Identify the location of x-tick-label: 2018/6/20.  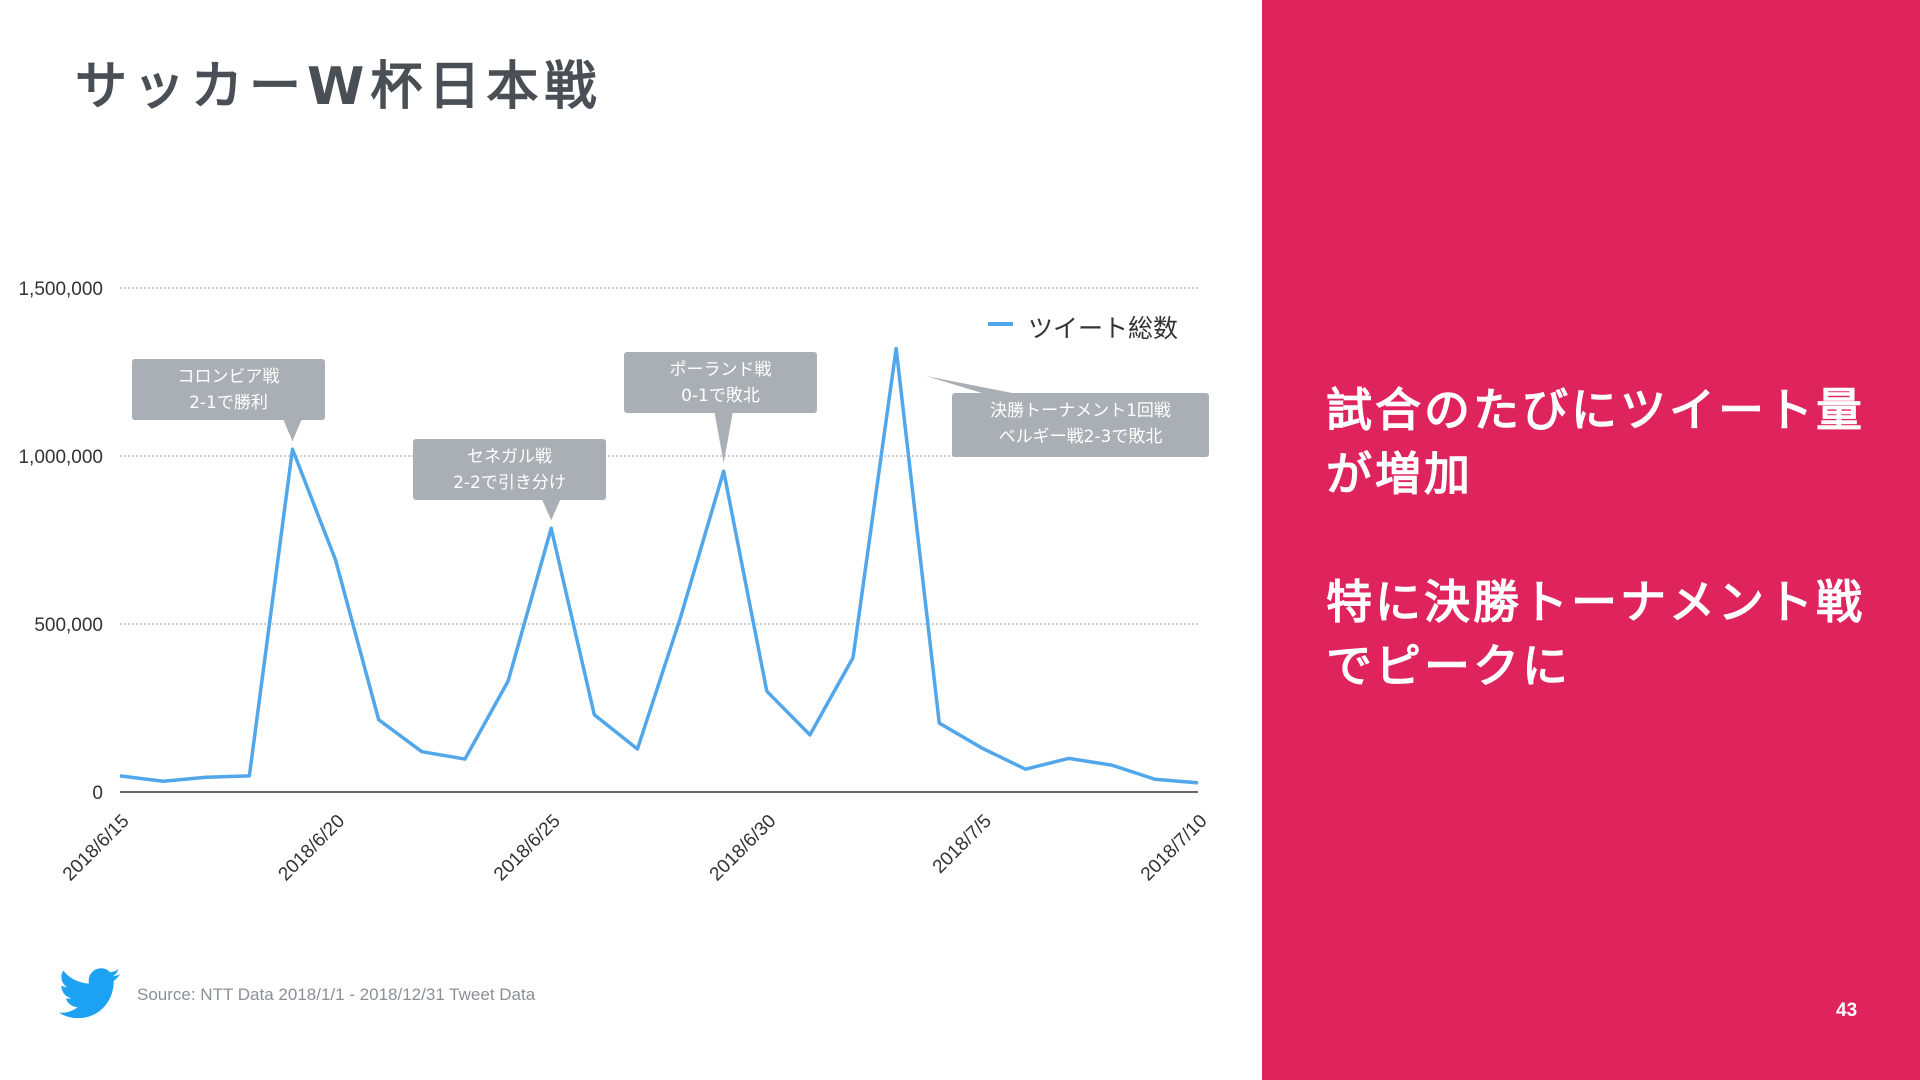
(312, 848).